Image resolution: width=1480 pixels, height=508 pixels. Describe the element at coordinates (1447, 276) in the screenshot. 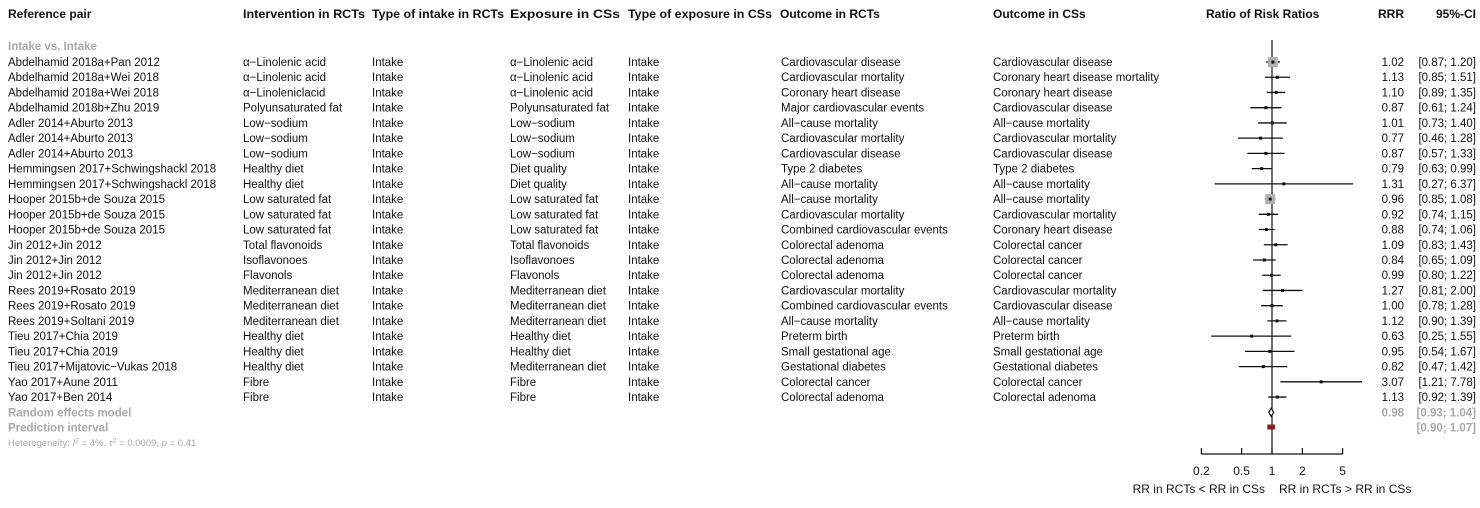

I see `ci-value: [0.80; 1.22]` at that location.